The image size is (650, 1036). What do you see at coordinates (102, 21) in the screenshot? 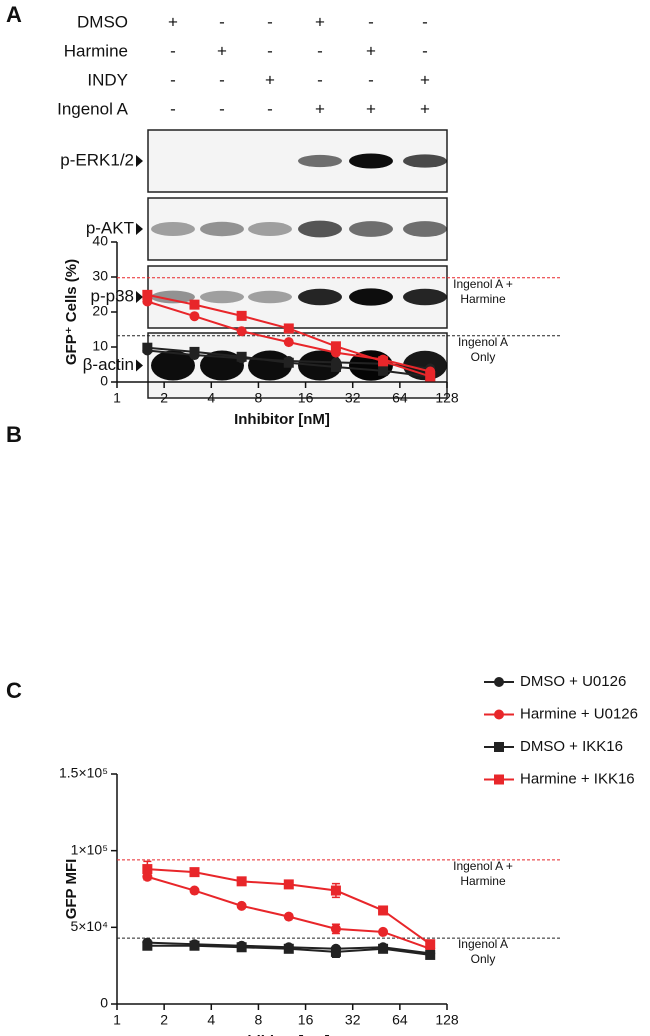
I see `condition-label: DMSO` at bounding box center [102, 21].